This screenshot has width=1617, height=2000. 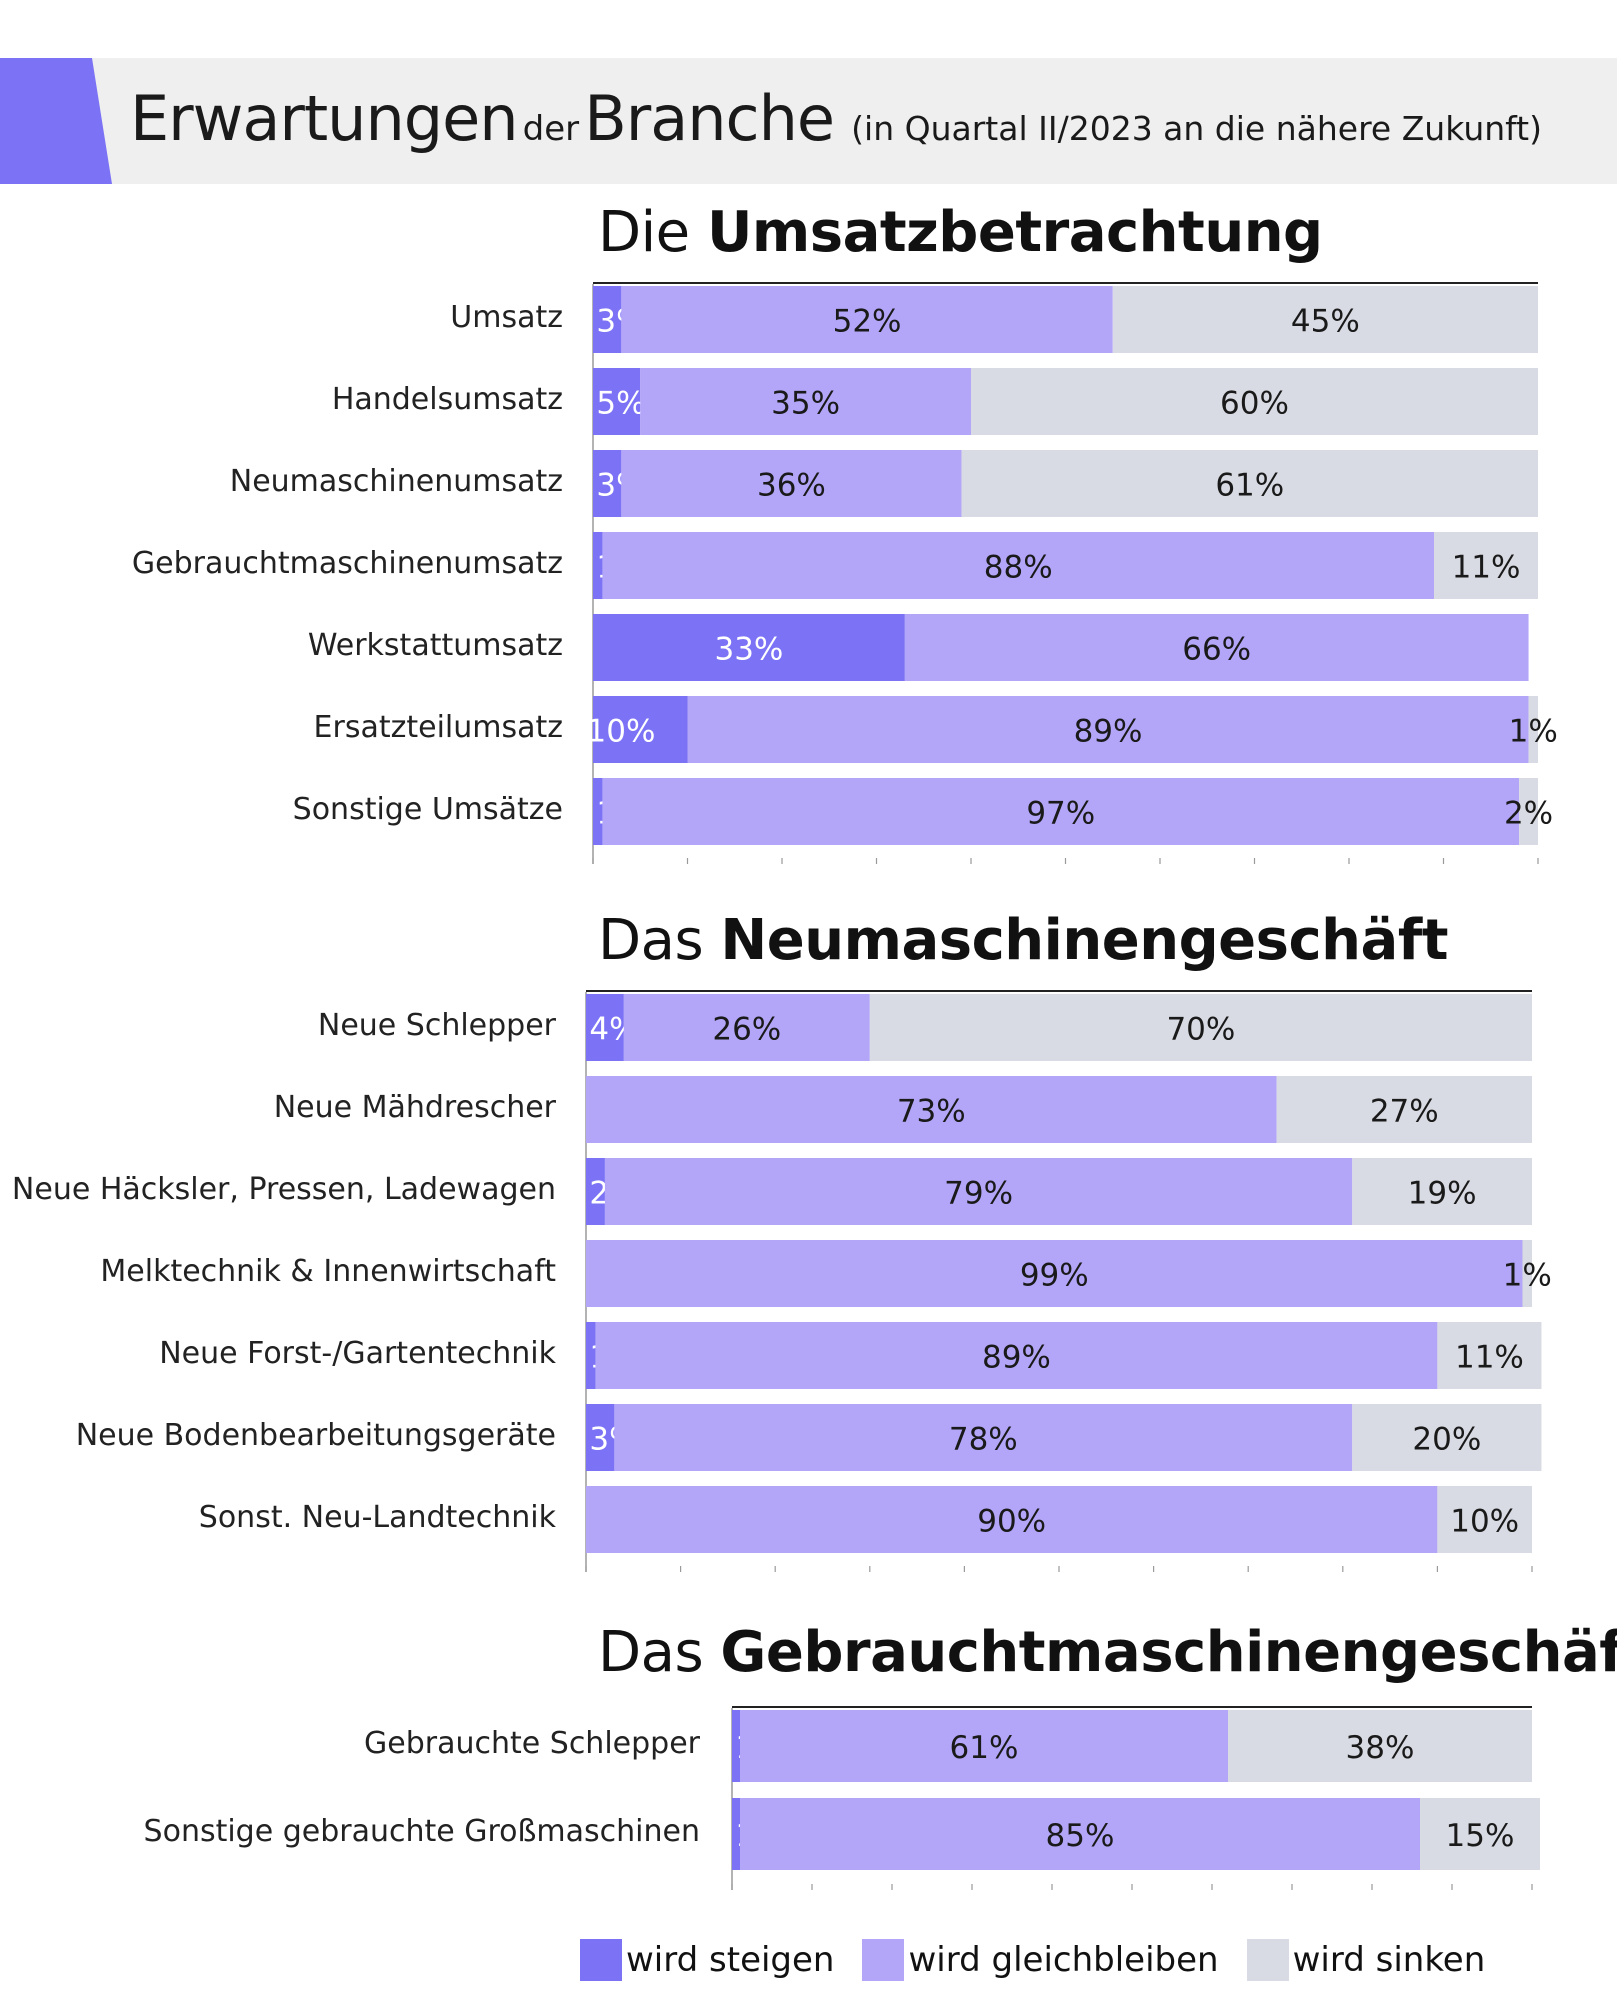 What do you see at coordinates (551, 129) in the screenshot?
I see `title-word-der: der` at bounding box center [551, 129].